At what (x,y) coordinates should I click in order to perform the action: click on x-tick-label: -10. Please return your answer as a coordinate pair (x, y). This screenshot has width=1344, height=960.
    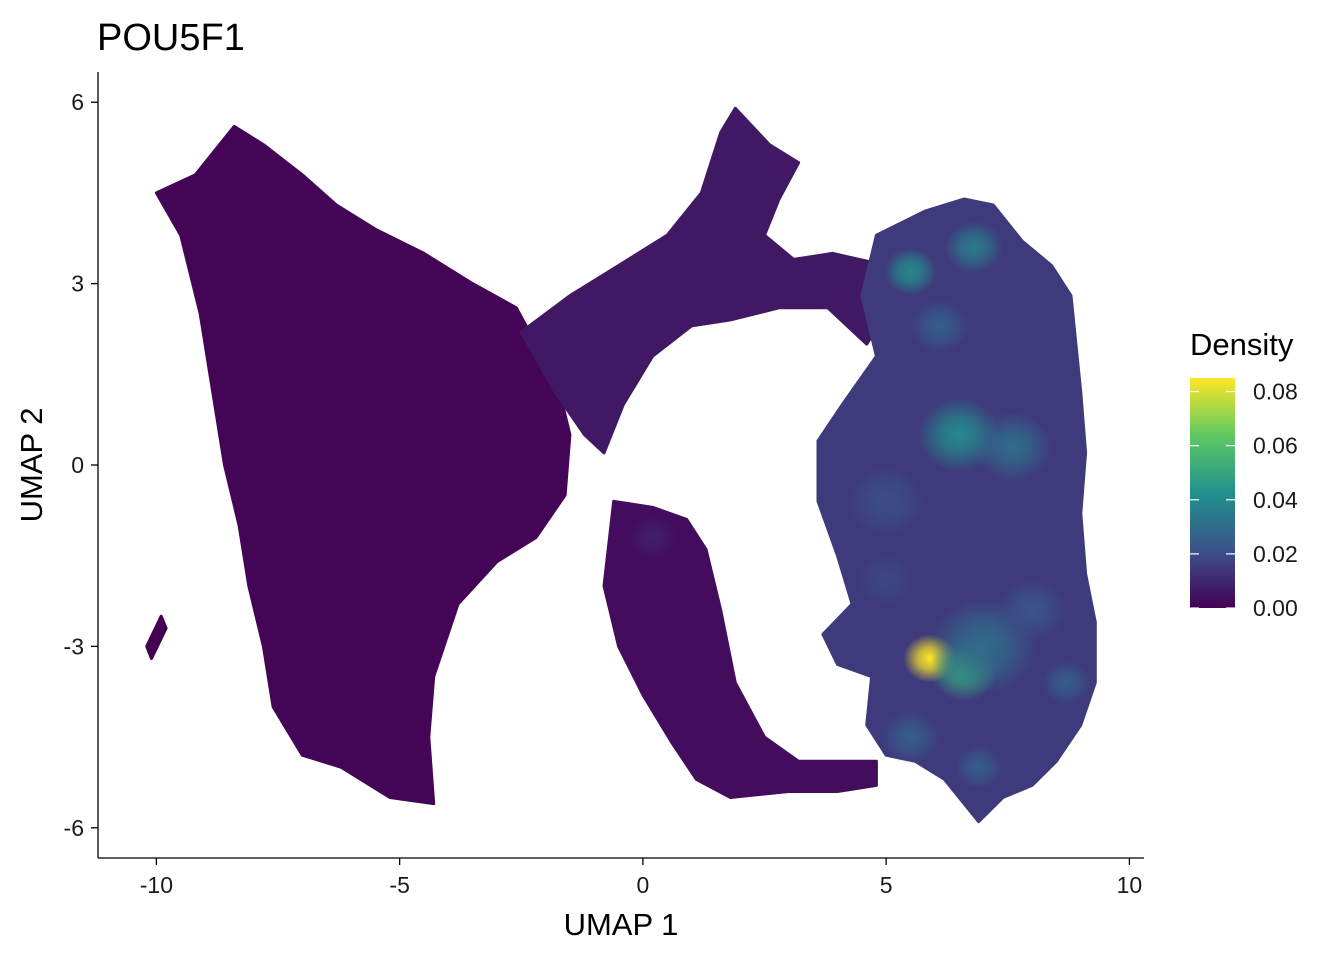
    Looking at the image, I should click on (156, 885).